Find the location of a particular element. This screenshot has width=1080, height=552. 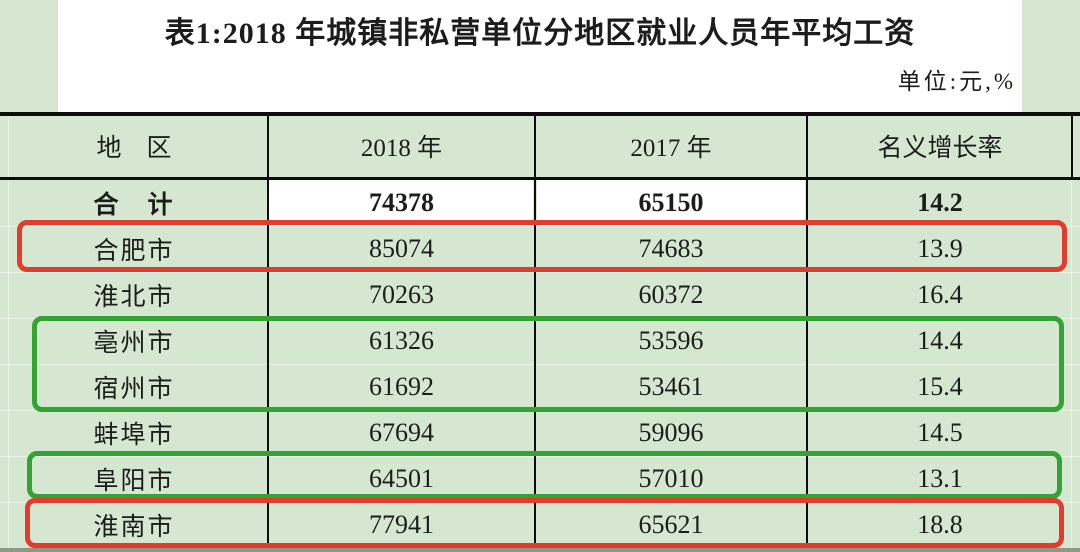

table-title: 表1:2018 年城镇非私营单位分地区就业人员年平均工资 is located at coordinates (540, 33).